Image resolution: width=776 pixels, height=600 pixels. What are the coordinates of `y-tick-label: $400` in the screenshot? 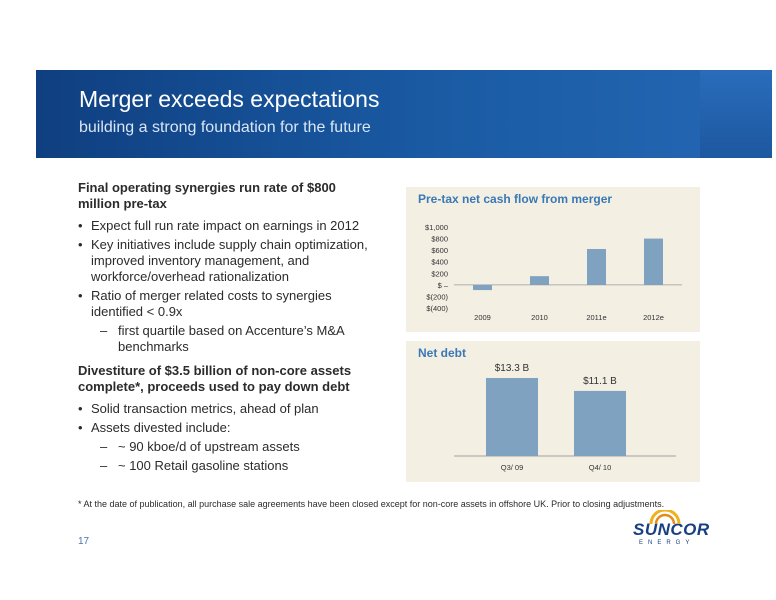 It's located at (439, 262).